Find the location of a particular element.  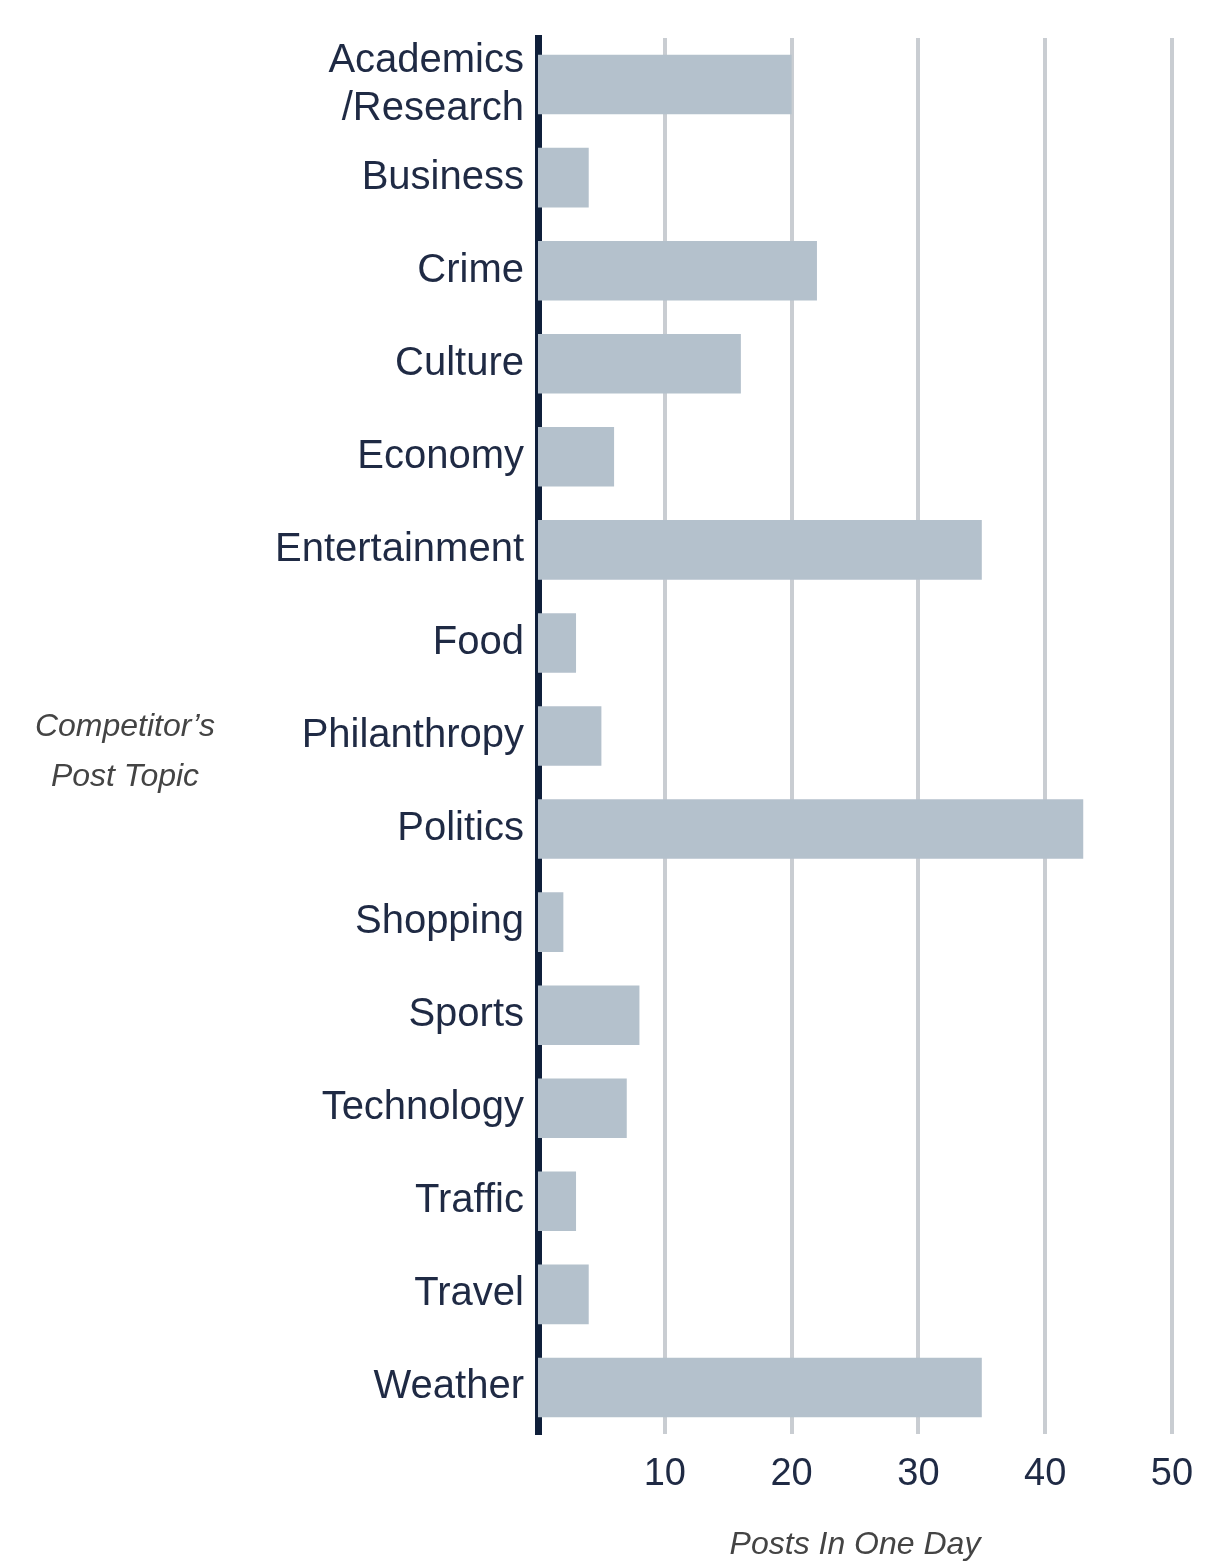

y-tick-label: Sports is located at coordinates (466, 1012).